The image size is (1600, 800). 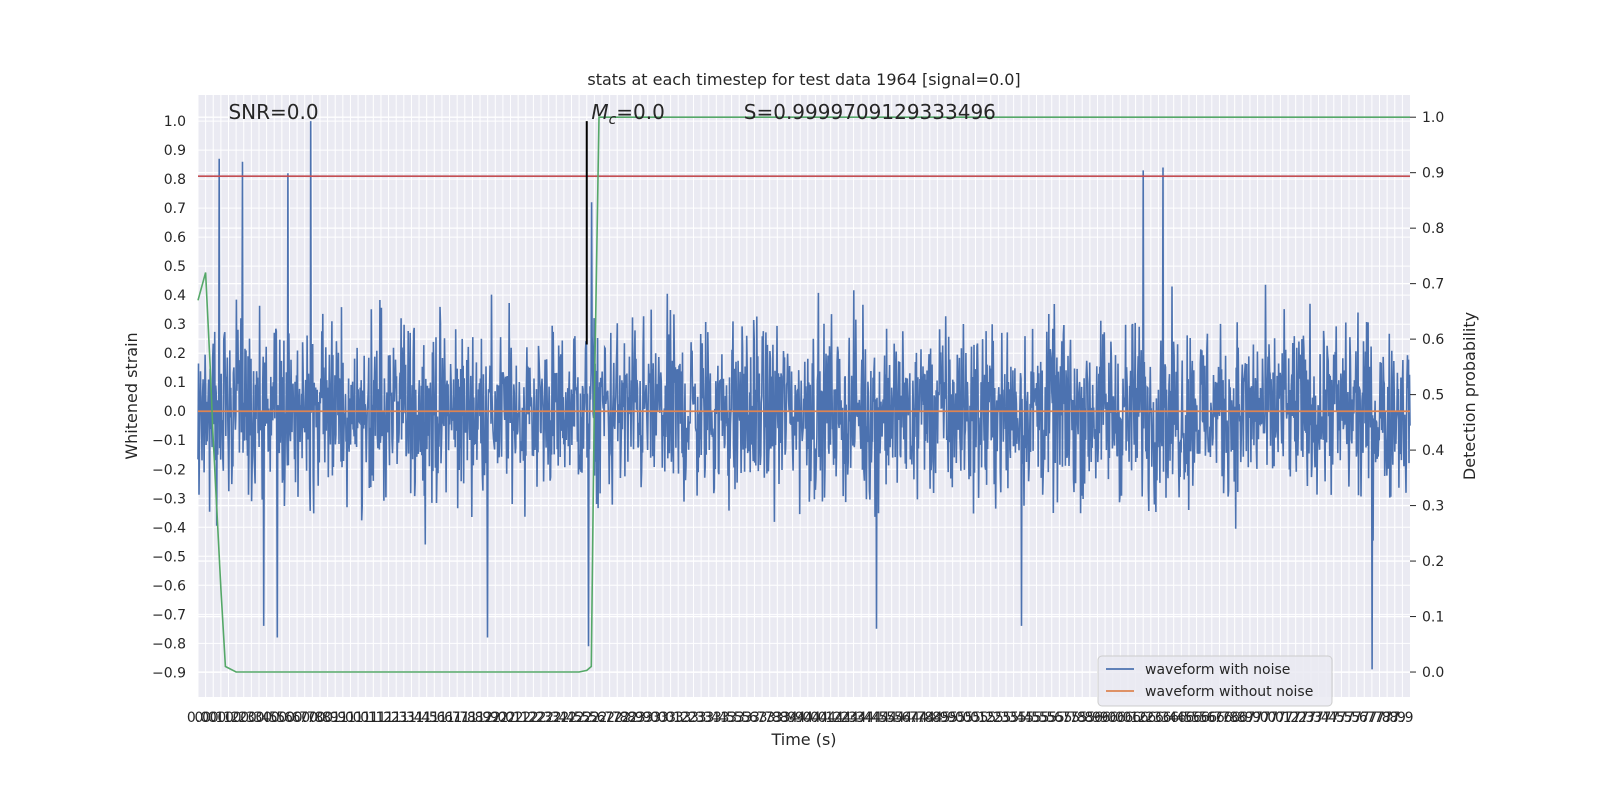 What do you see at coordinates (1311, 718) in the screenshot?
I see `x-tick-label: 7.3` at bounding box center [1311, 718].